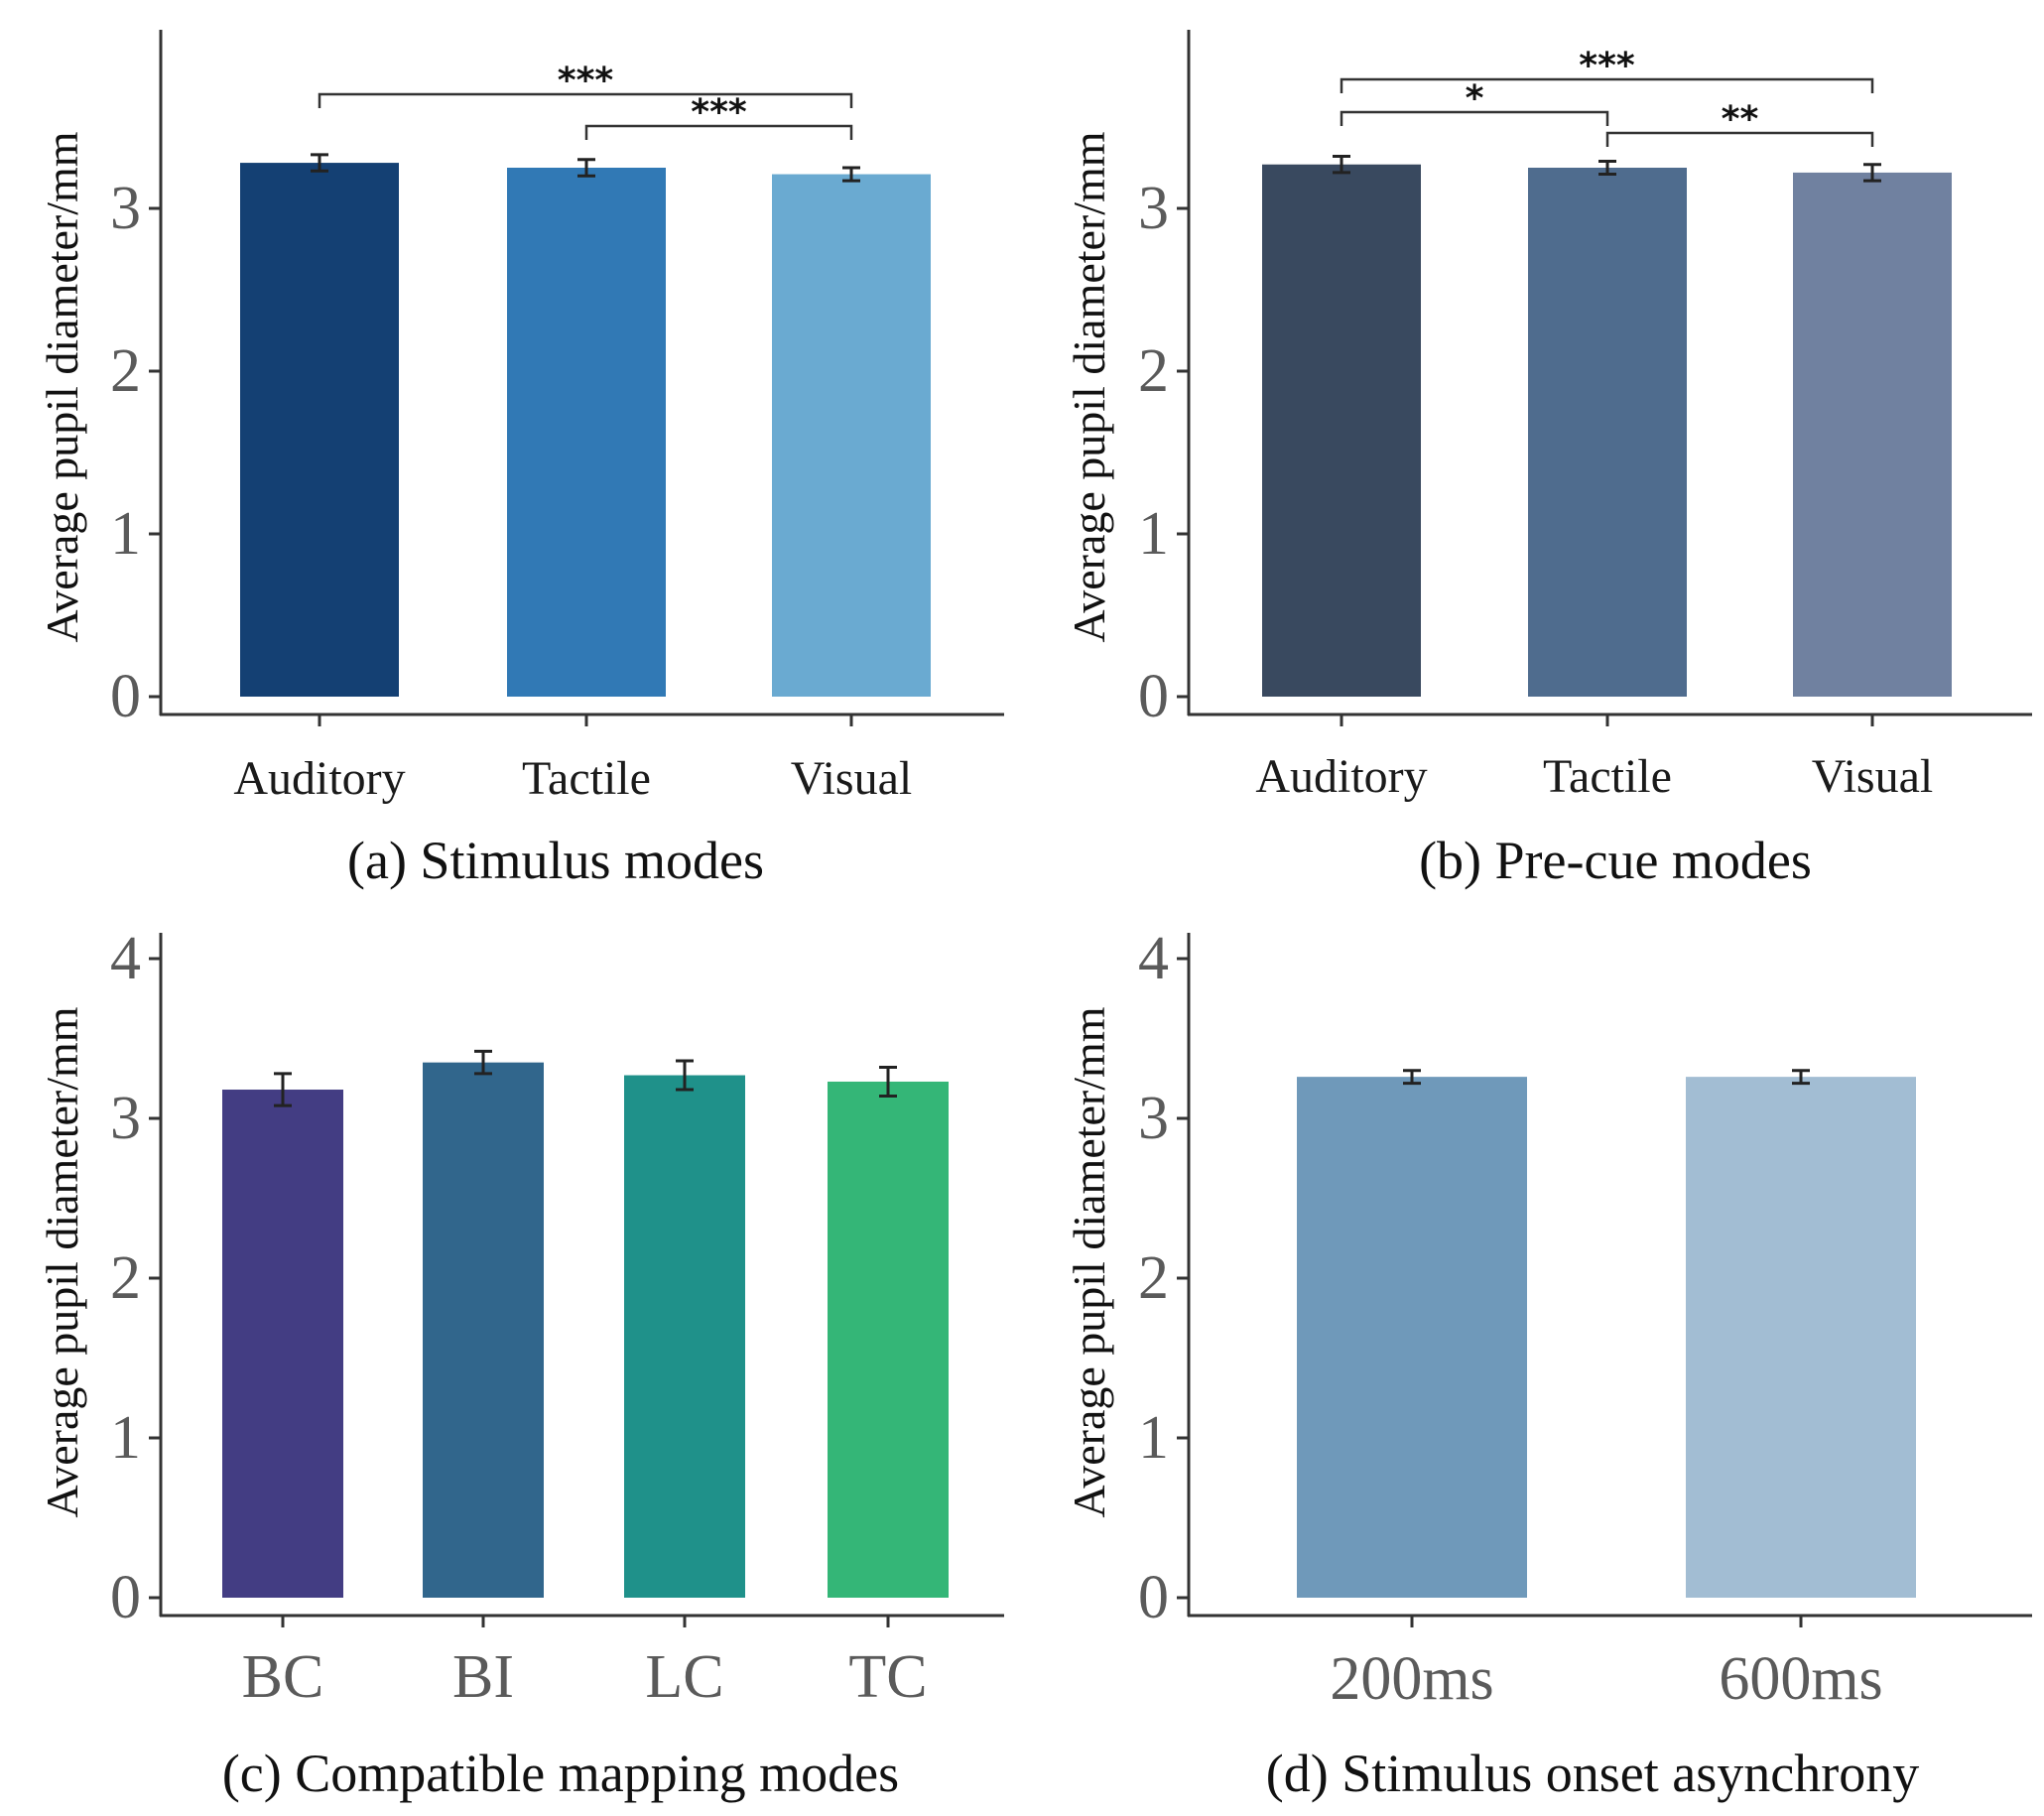 This screenshot has width=2044, height=1816. What do you see at coordinates (1475, 98) in the screenshot?
I see `significance-label: *` at bounding box center [1475, 98].